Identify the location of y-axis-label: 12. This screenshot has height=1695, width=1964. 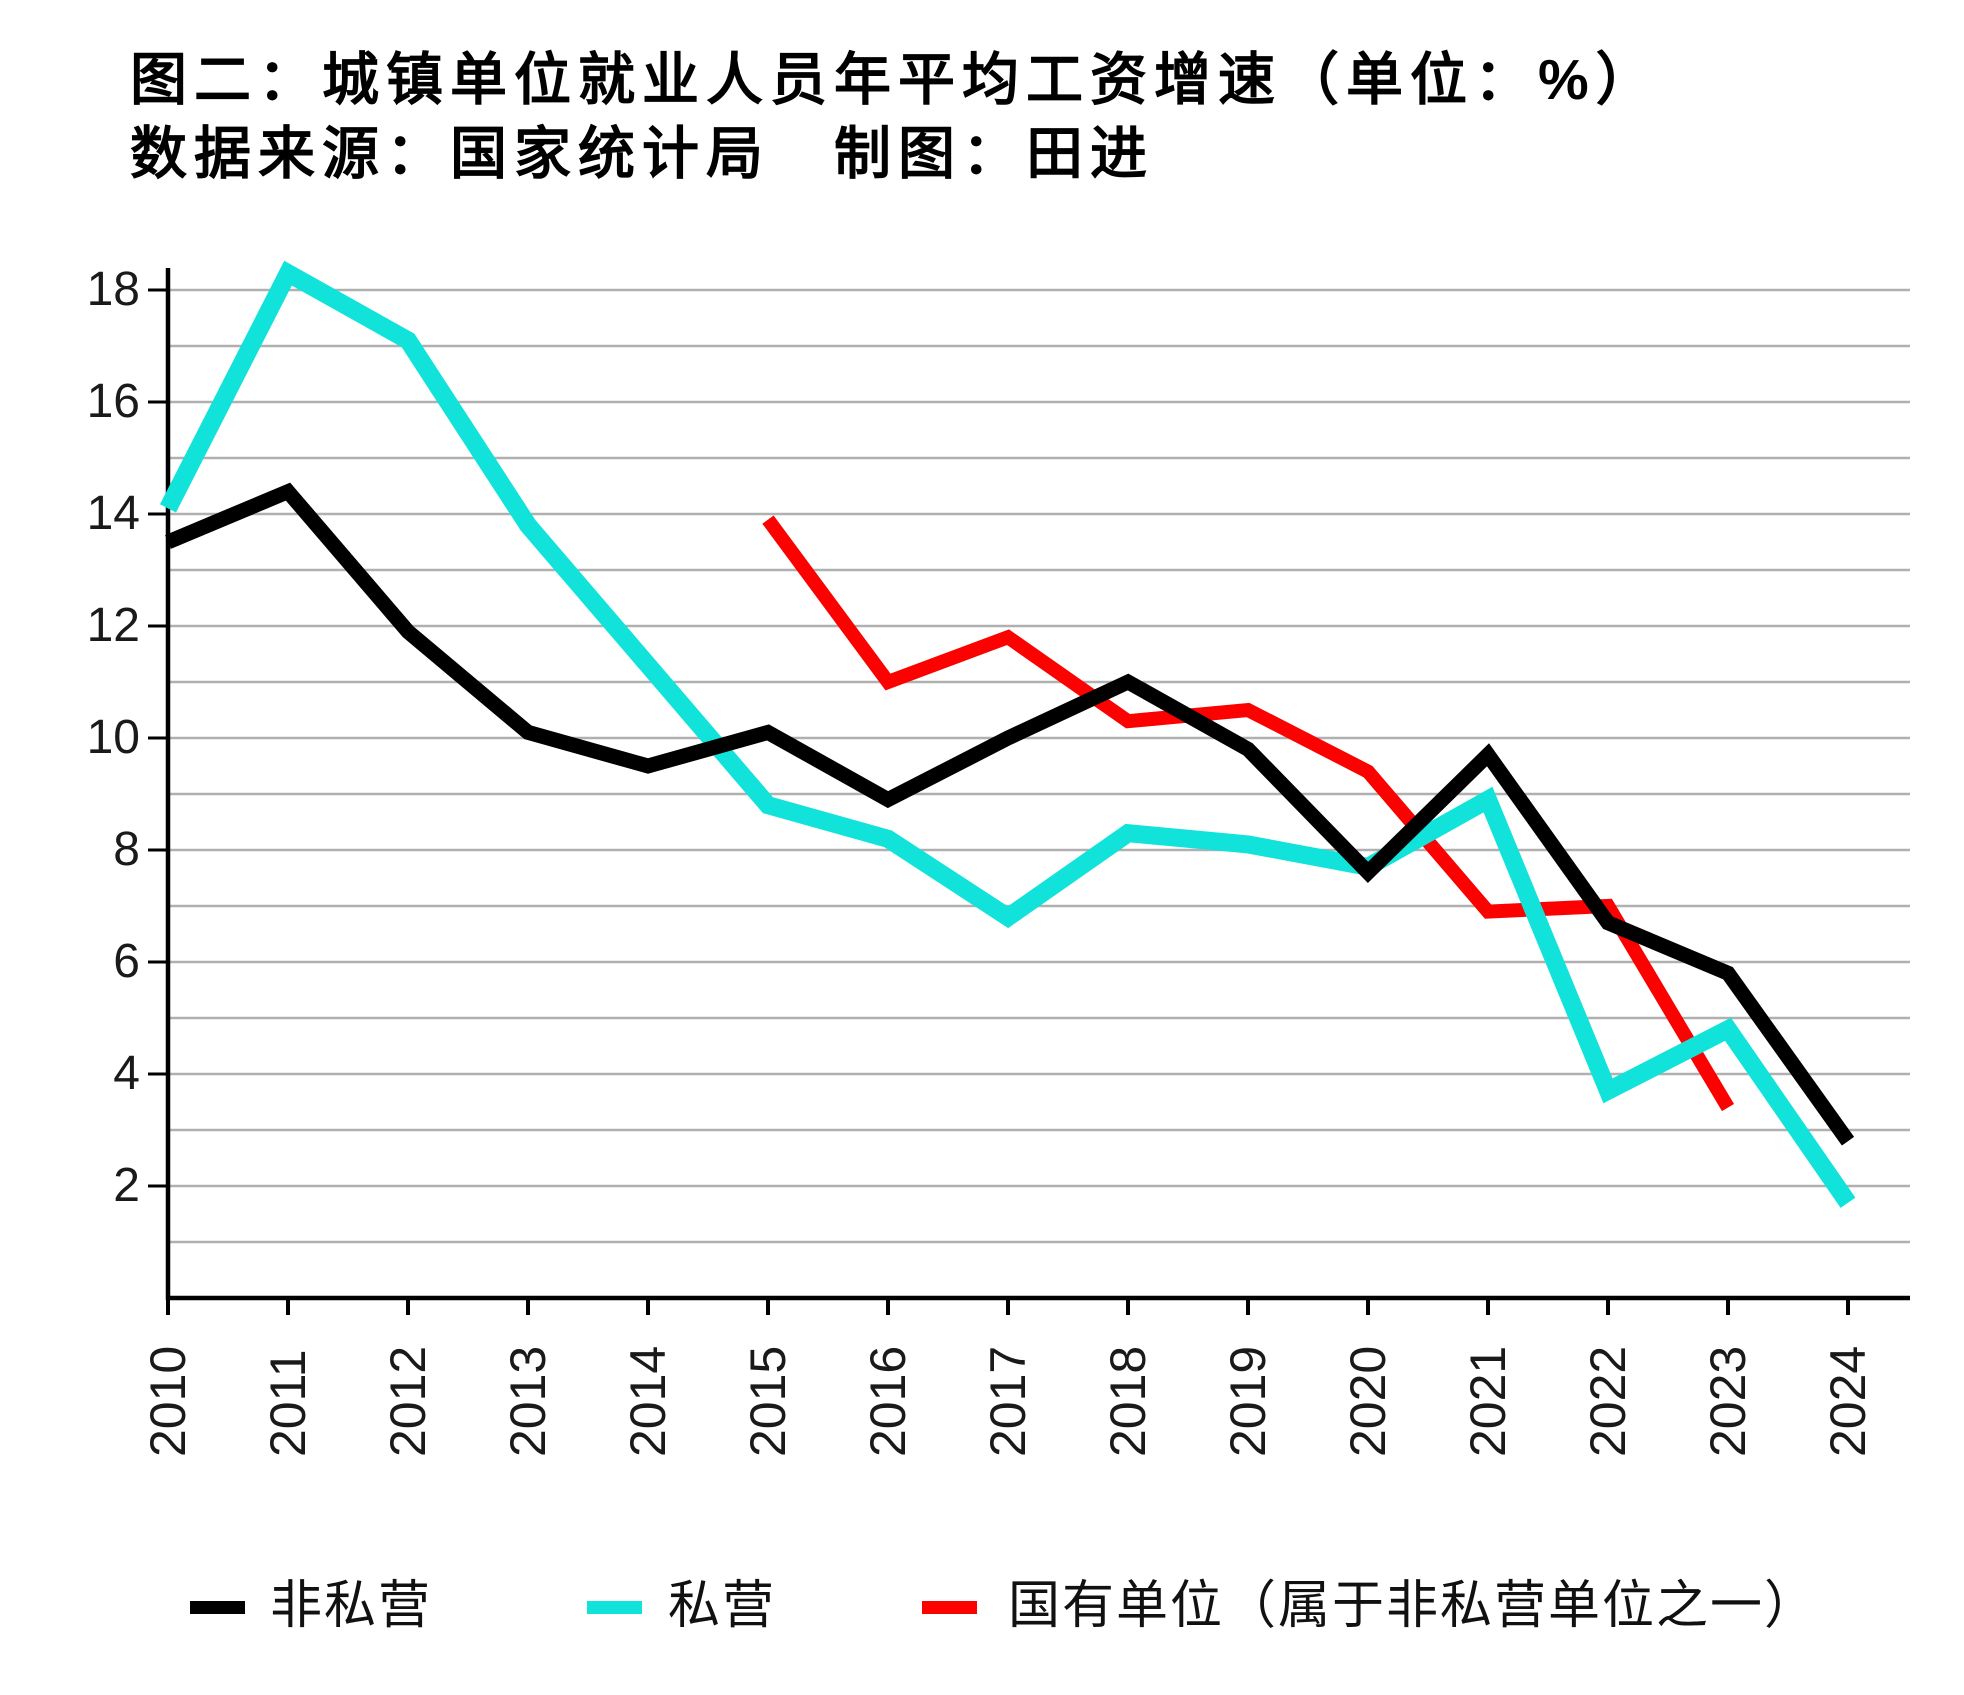
(113, 625).